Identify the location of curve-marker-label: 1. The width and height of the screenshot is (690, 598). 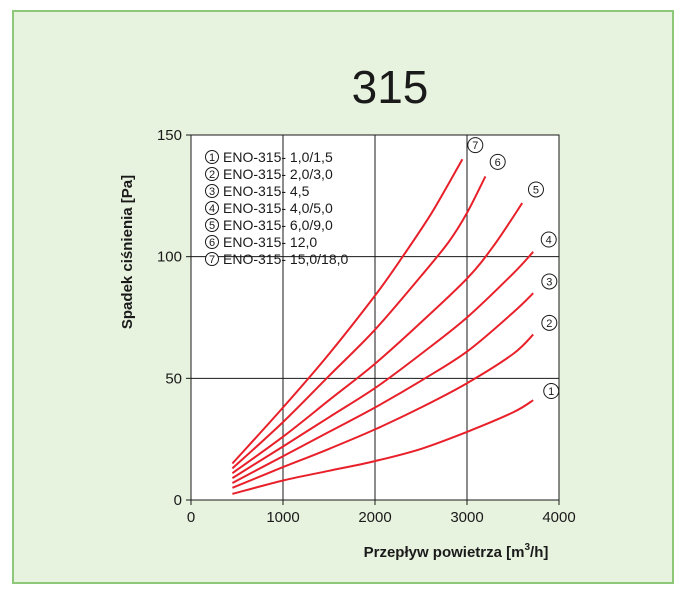
(551, 392).